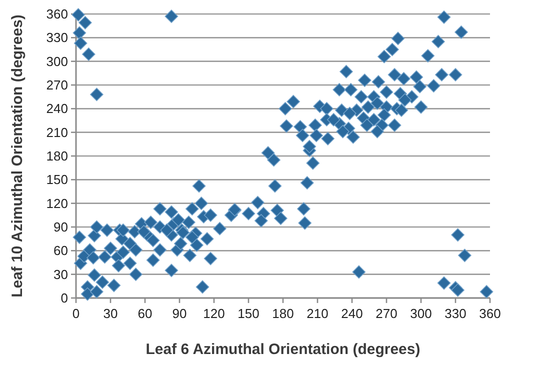 Image resolution: width=548 pixels, height=380 pixels. Describe the element at coordinates (57, 108) in the screenshot. I see `y-tick-label: 240` at that location.